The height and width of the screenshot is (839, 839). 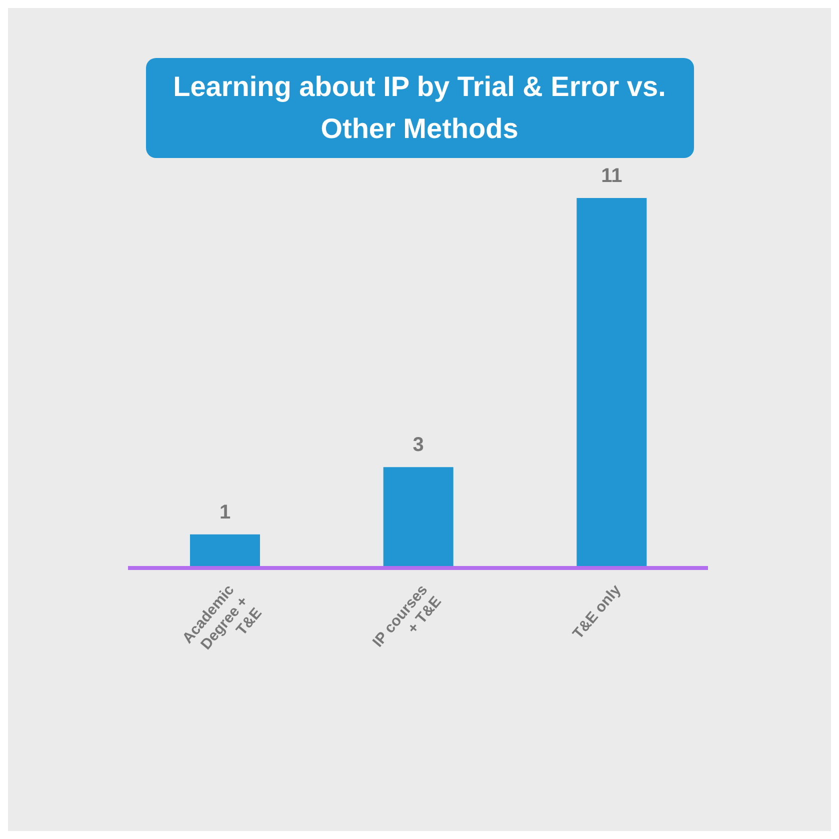 What do you see at coordinates (420, 108) in the screenshot?
I see `chart-title: Learning about IP by Trial & Error vs. Other Methods` at bounding box center [420, 108].